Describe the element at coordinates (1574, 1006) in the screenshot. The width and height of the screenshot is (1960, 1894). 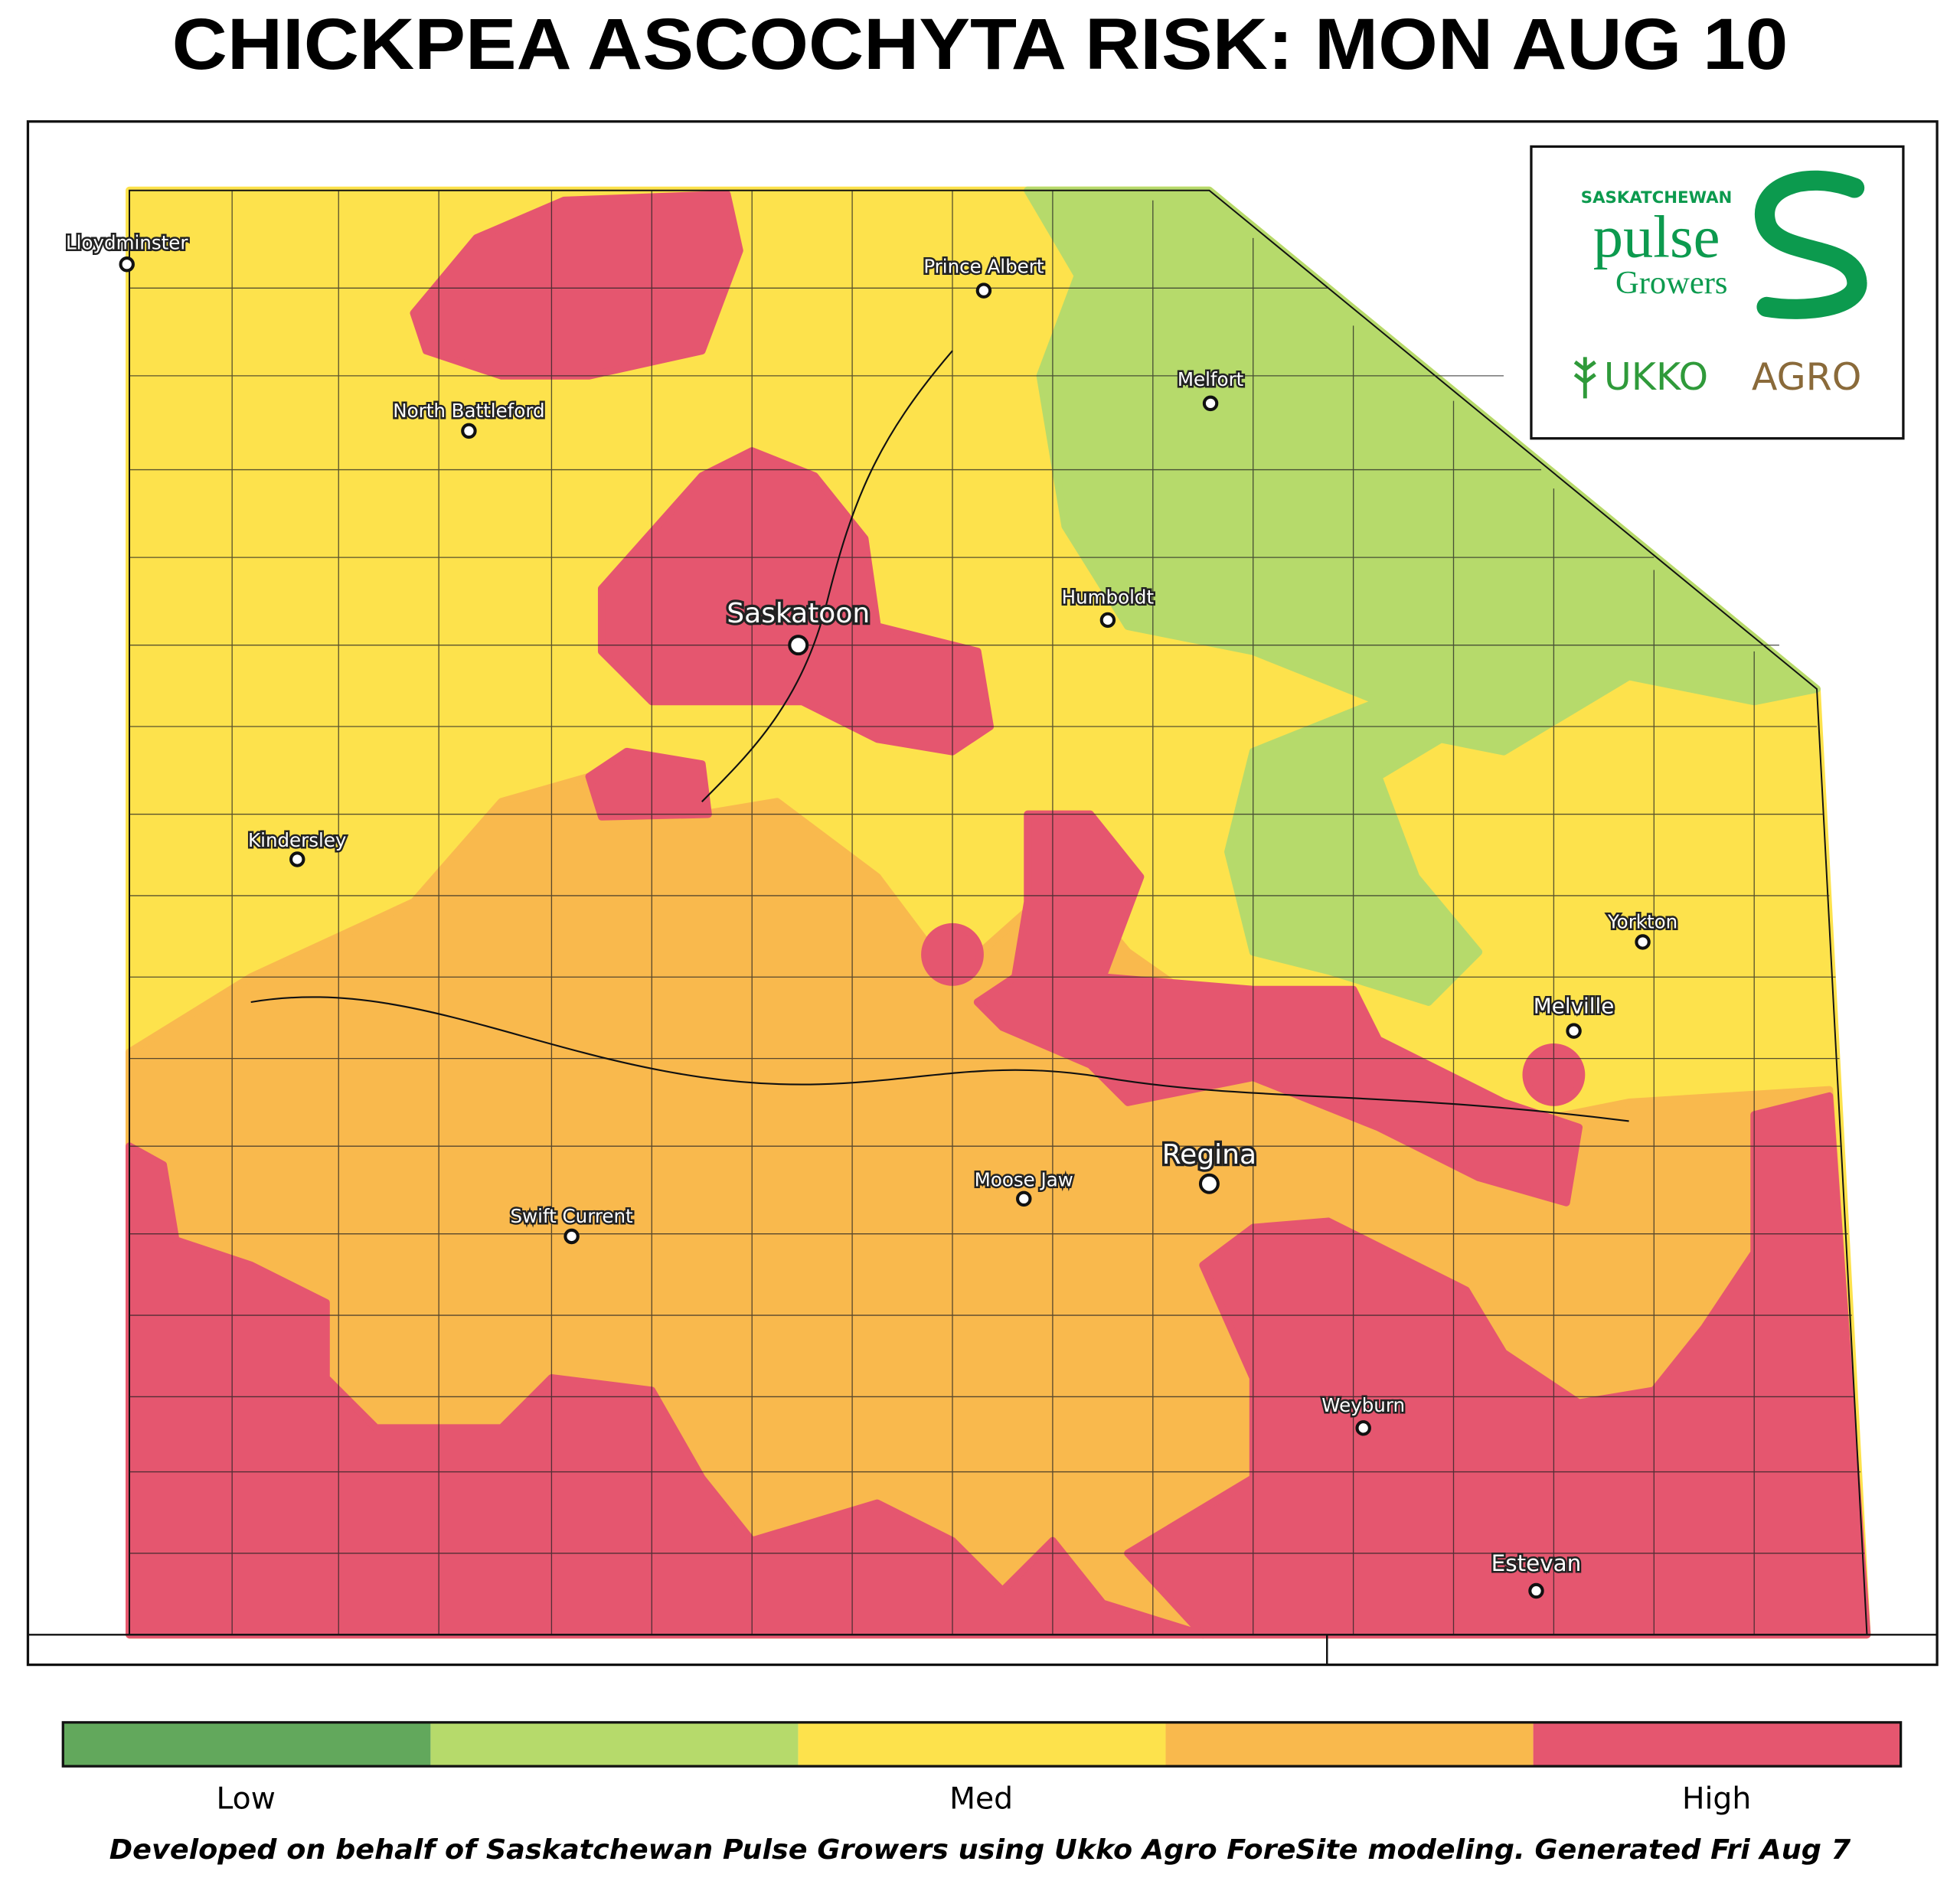
I see `city-label: Melville` at that location.